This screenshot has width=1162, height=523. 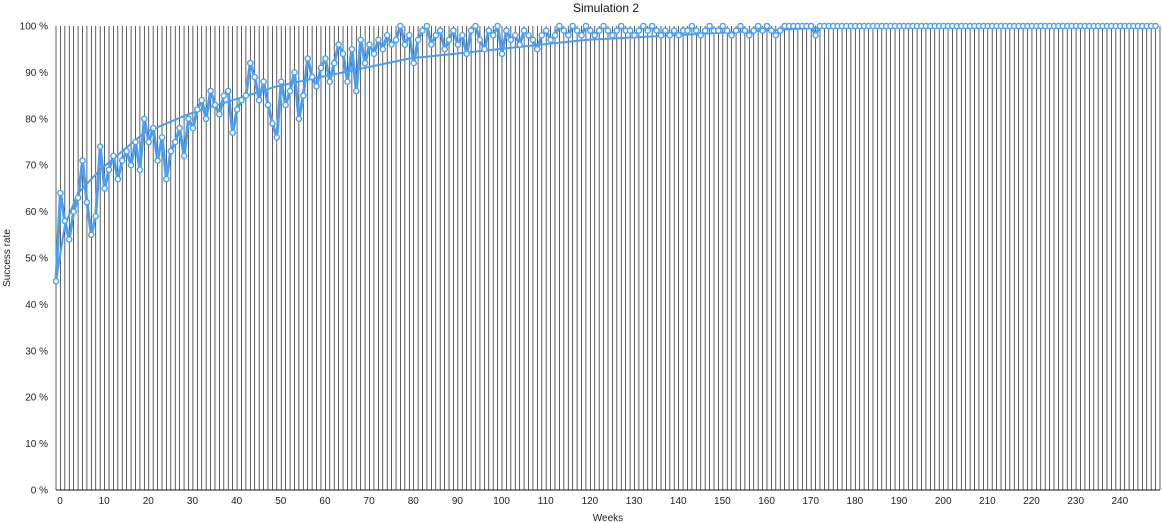 I want to click on x-tick-label: 100, so click(x=501, y=501).